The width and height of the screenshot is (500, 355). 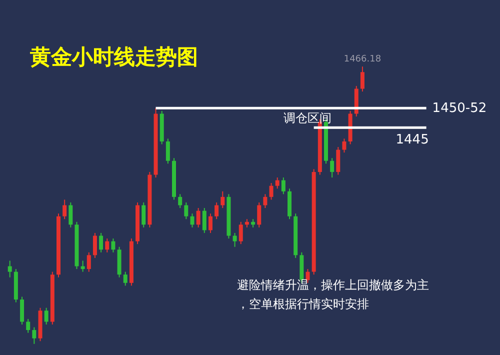 What do you see at coordinates (333, 294) in the screenshot?
I see `annotation: 避险情绪升温，操作上回撤做多为主，空单根据行情实时安排` at bounding box center [333, 294].